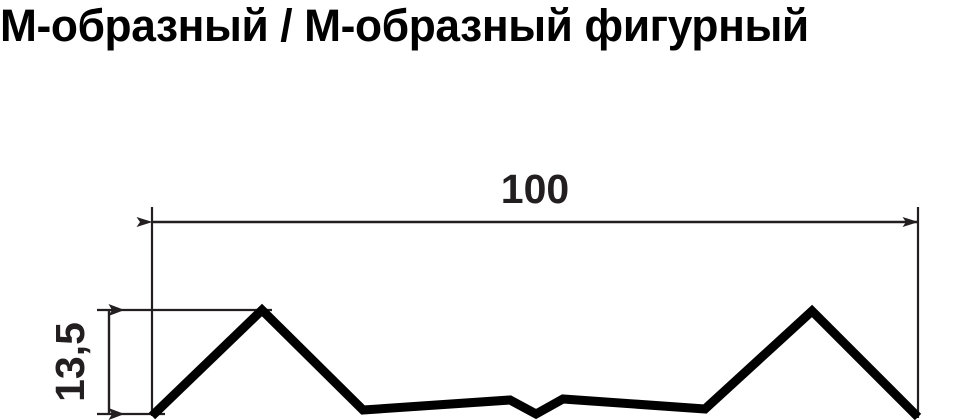 The image size is (978, 420). I want to click on dimension-label-height: 13,5, so click(70, 362).